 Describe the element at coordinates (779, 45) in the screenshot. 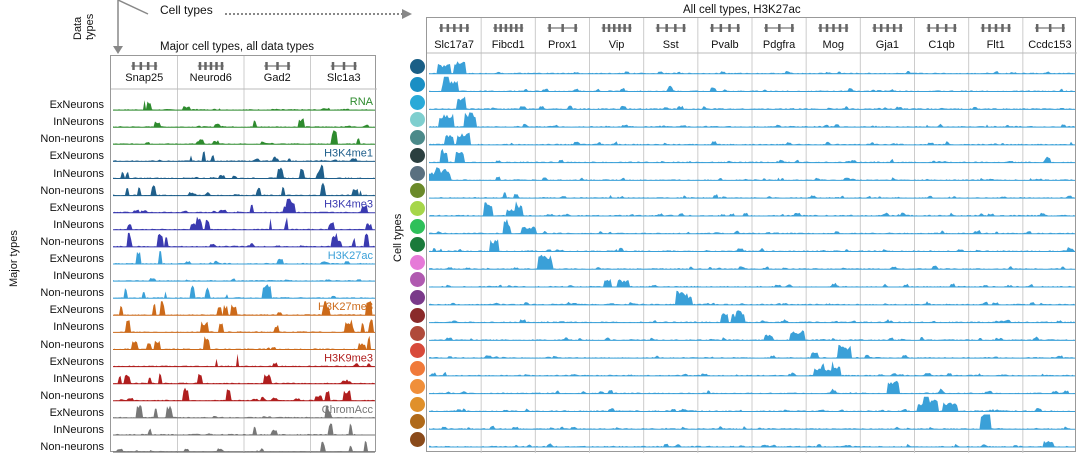

I see `right-gene-label: Pdgfra` at that location.